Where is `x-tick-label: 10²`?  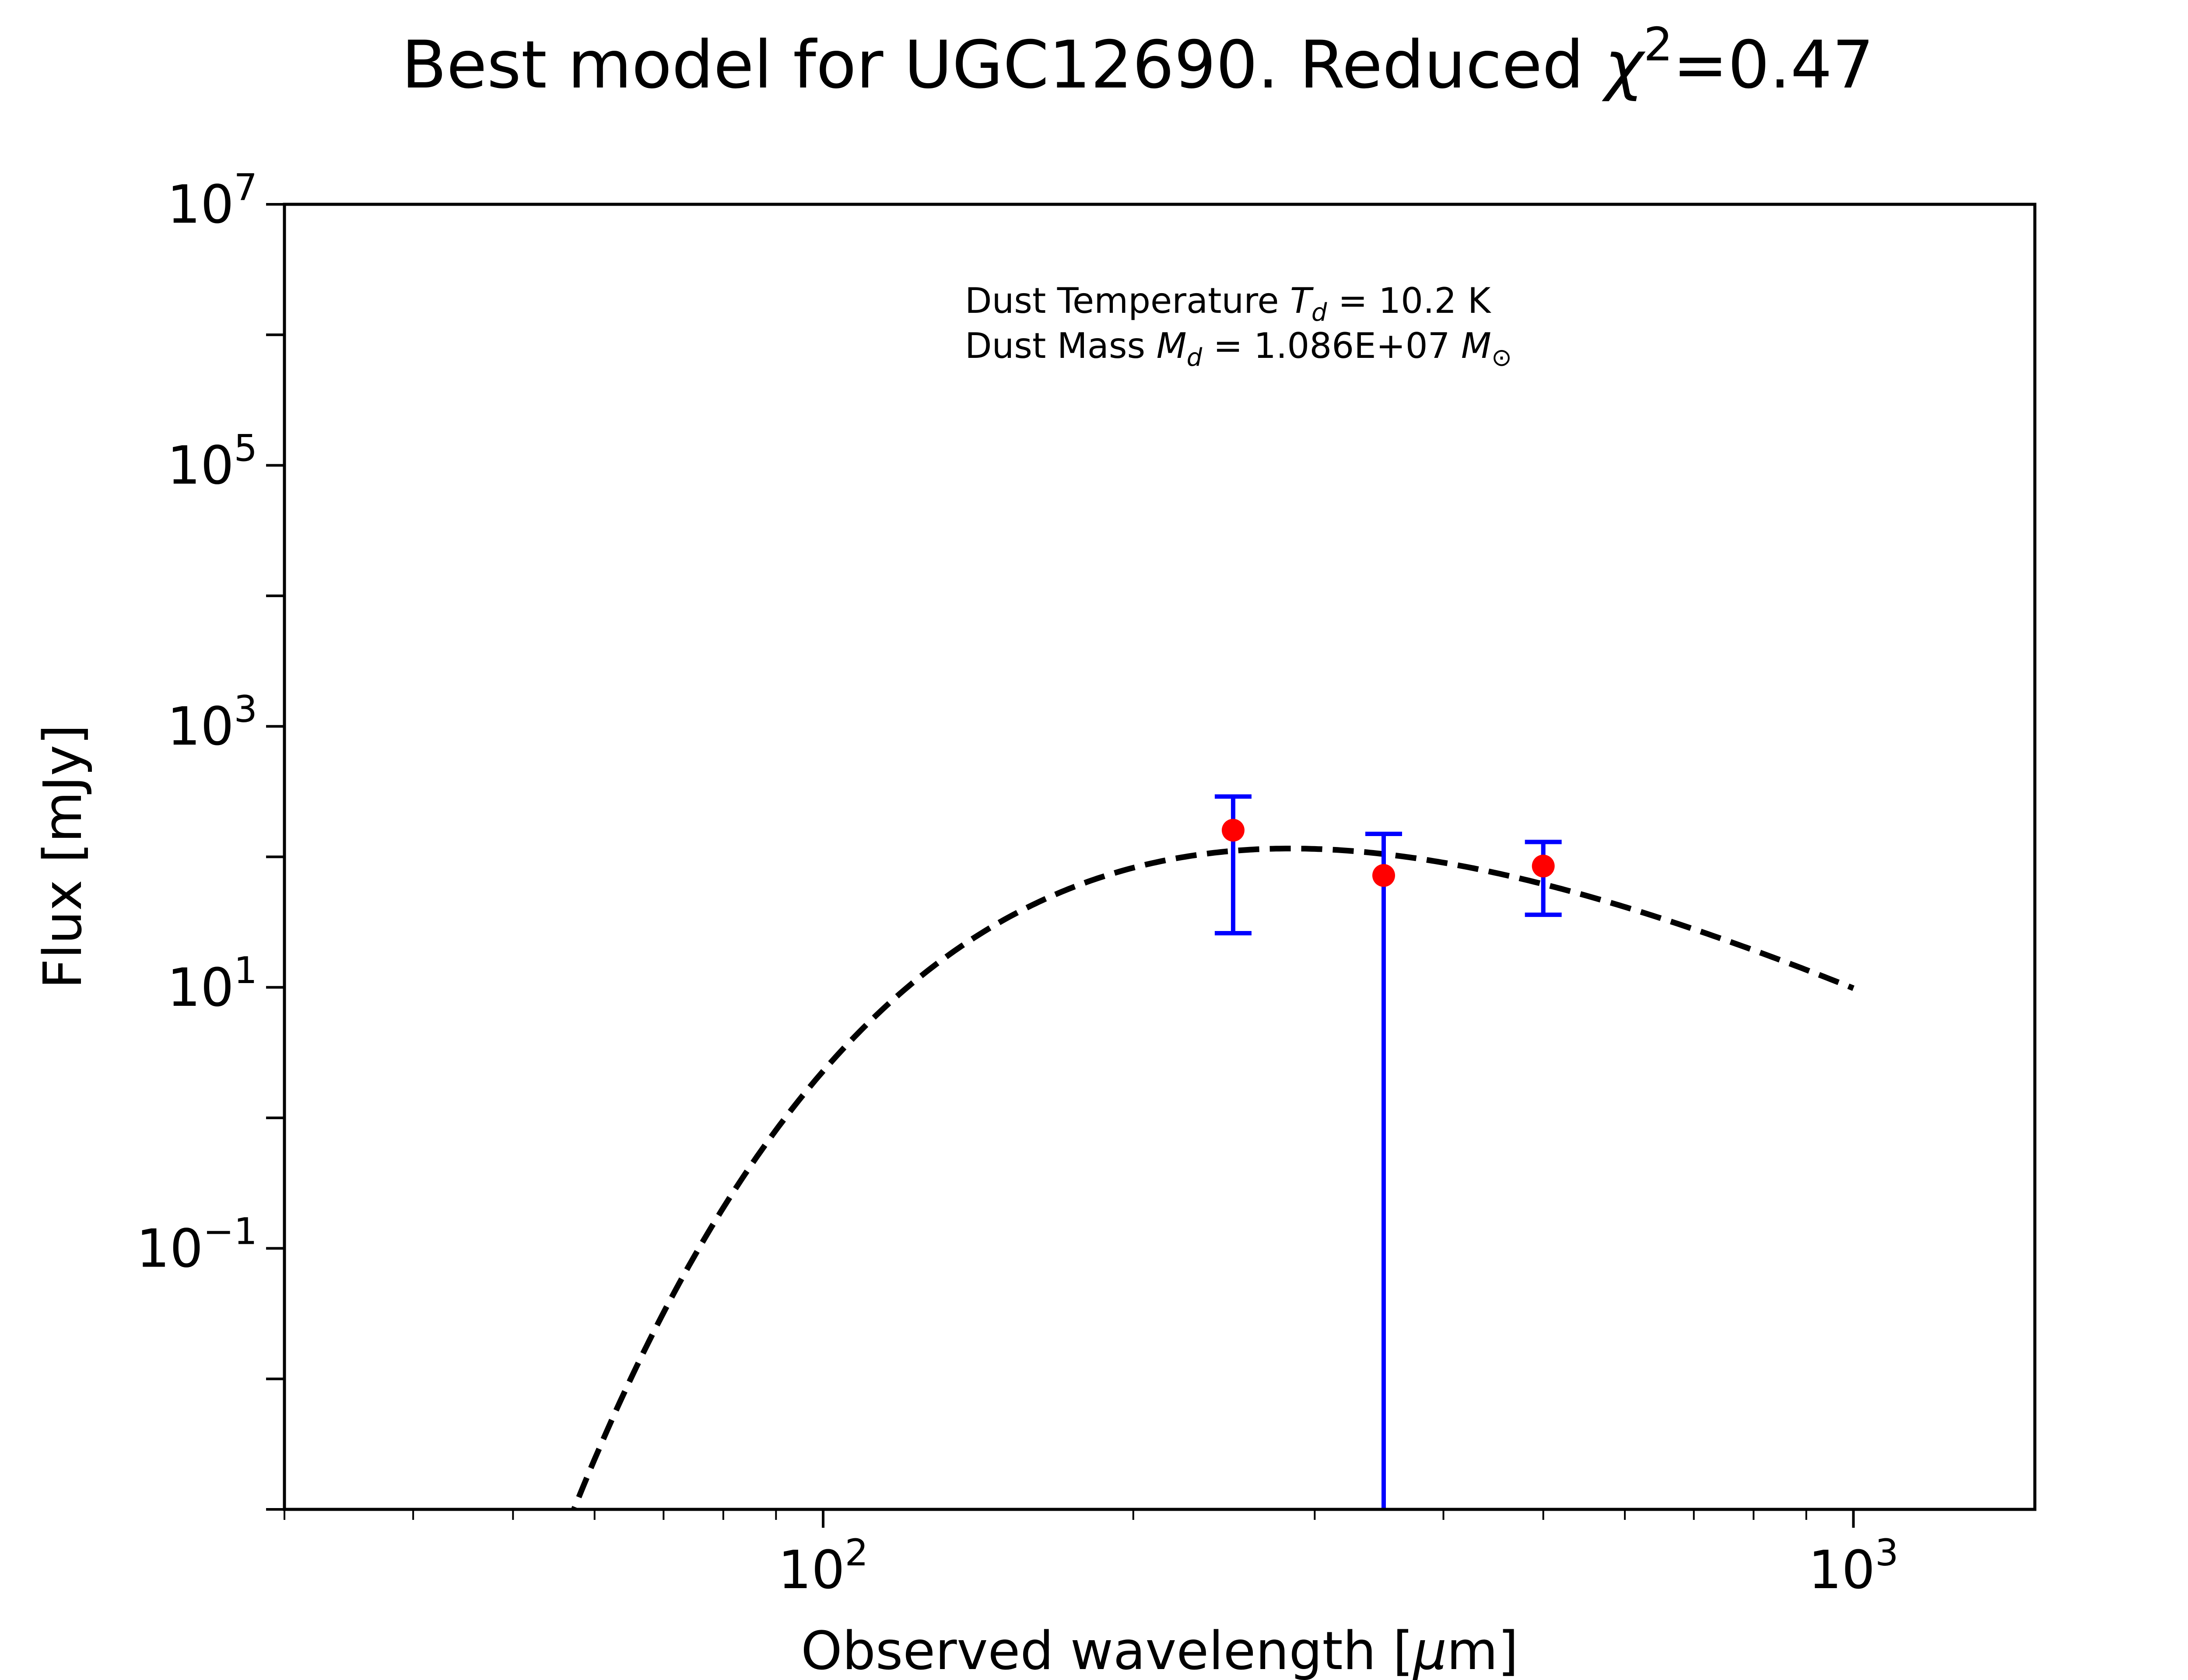 x-tick-label: 10² is located at coordinates (823, 1566).